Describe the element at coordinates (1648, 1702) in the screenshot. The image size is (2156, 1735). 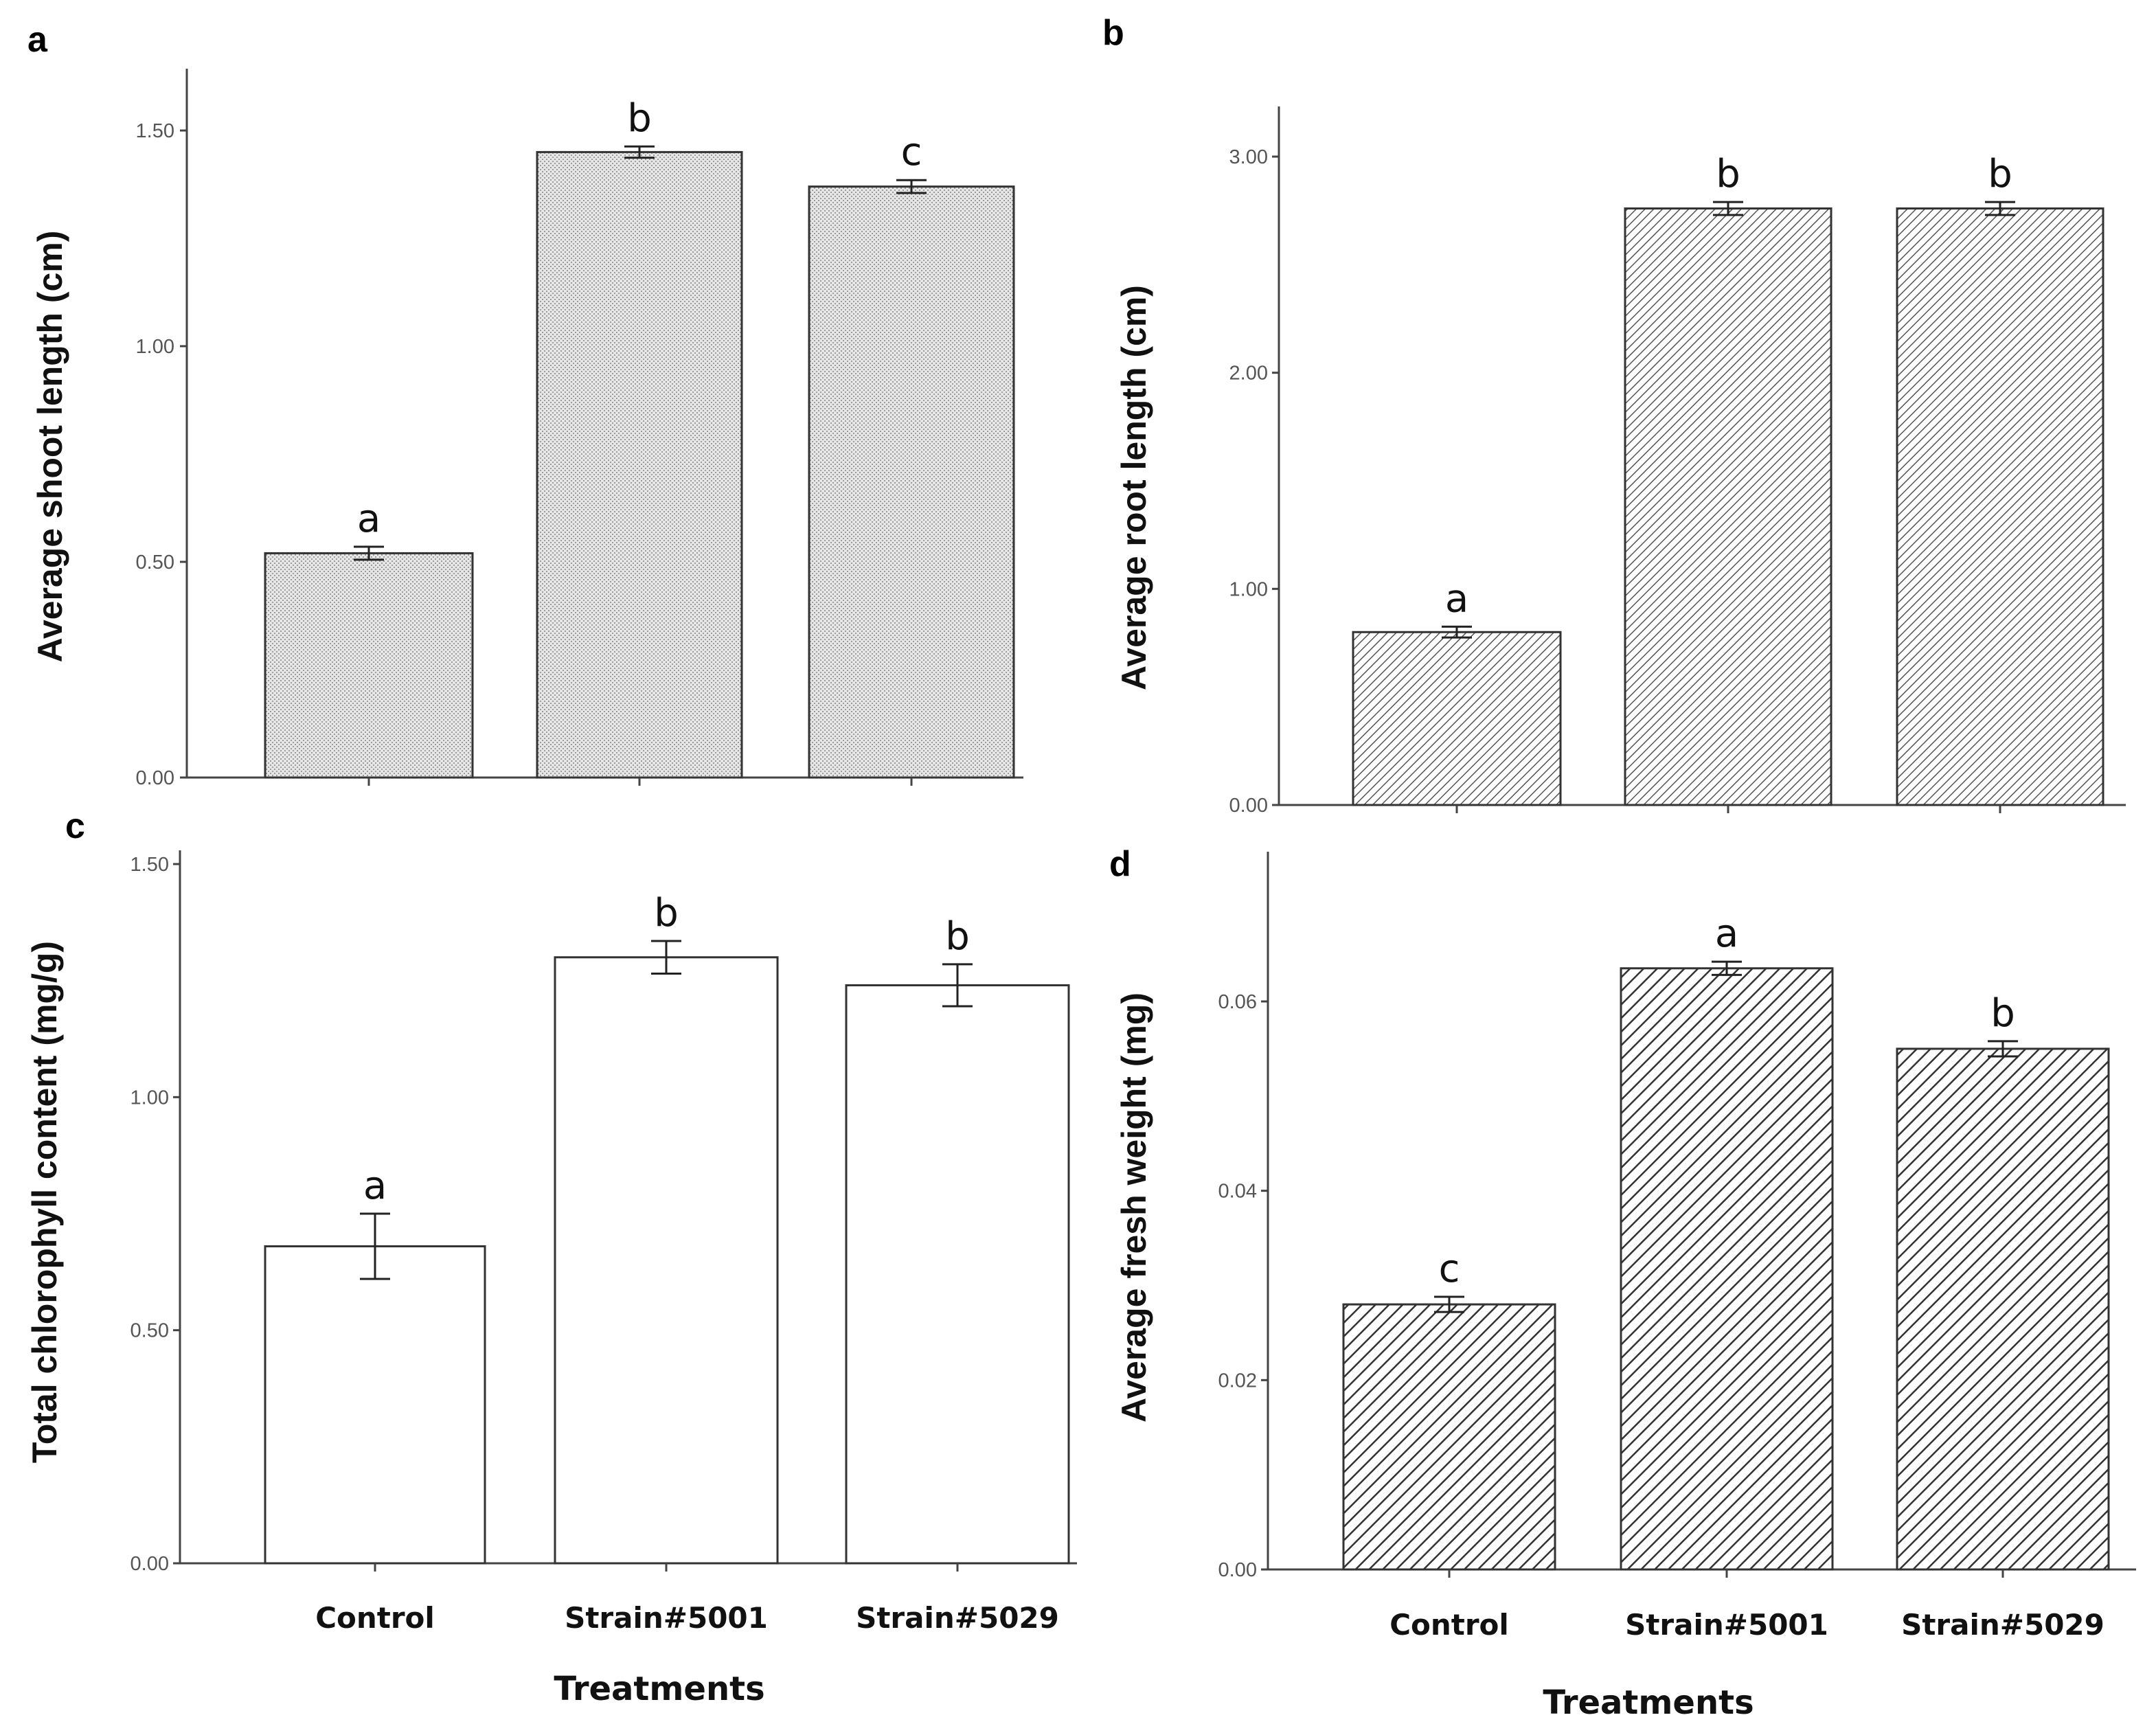
I see `x-axis-title-right: Treatments` at that location.